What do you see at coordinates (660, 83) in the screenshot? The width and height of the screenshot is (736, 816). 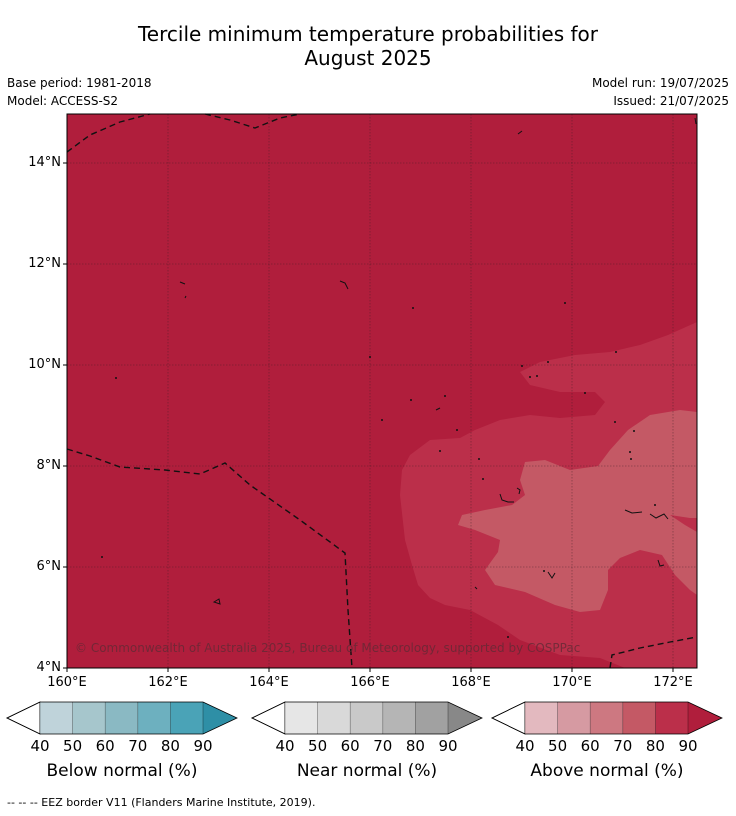 I see `model-run: Model run: 19/07/2025` at bounding box center [660, 83].